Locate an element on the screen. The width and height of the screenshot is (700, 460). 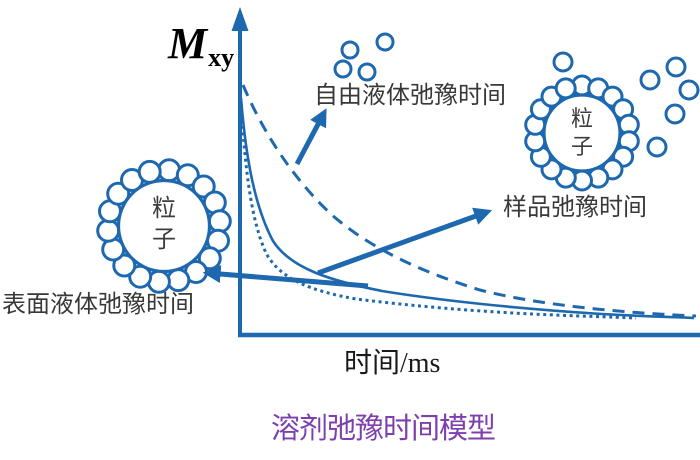
particle-right is located at coordinates (582, 133).